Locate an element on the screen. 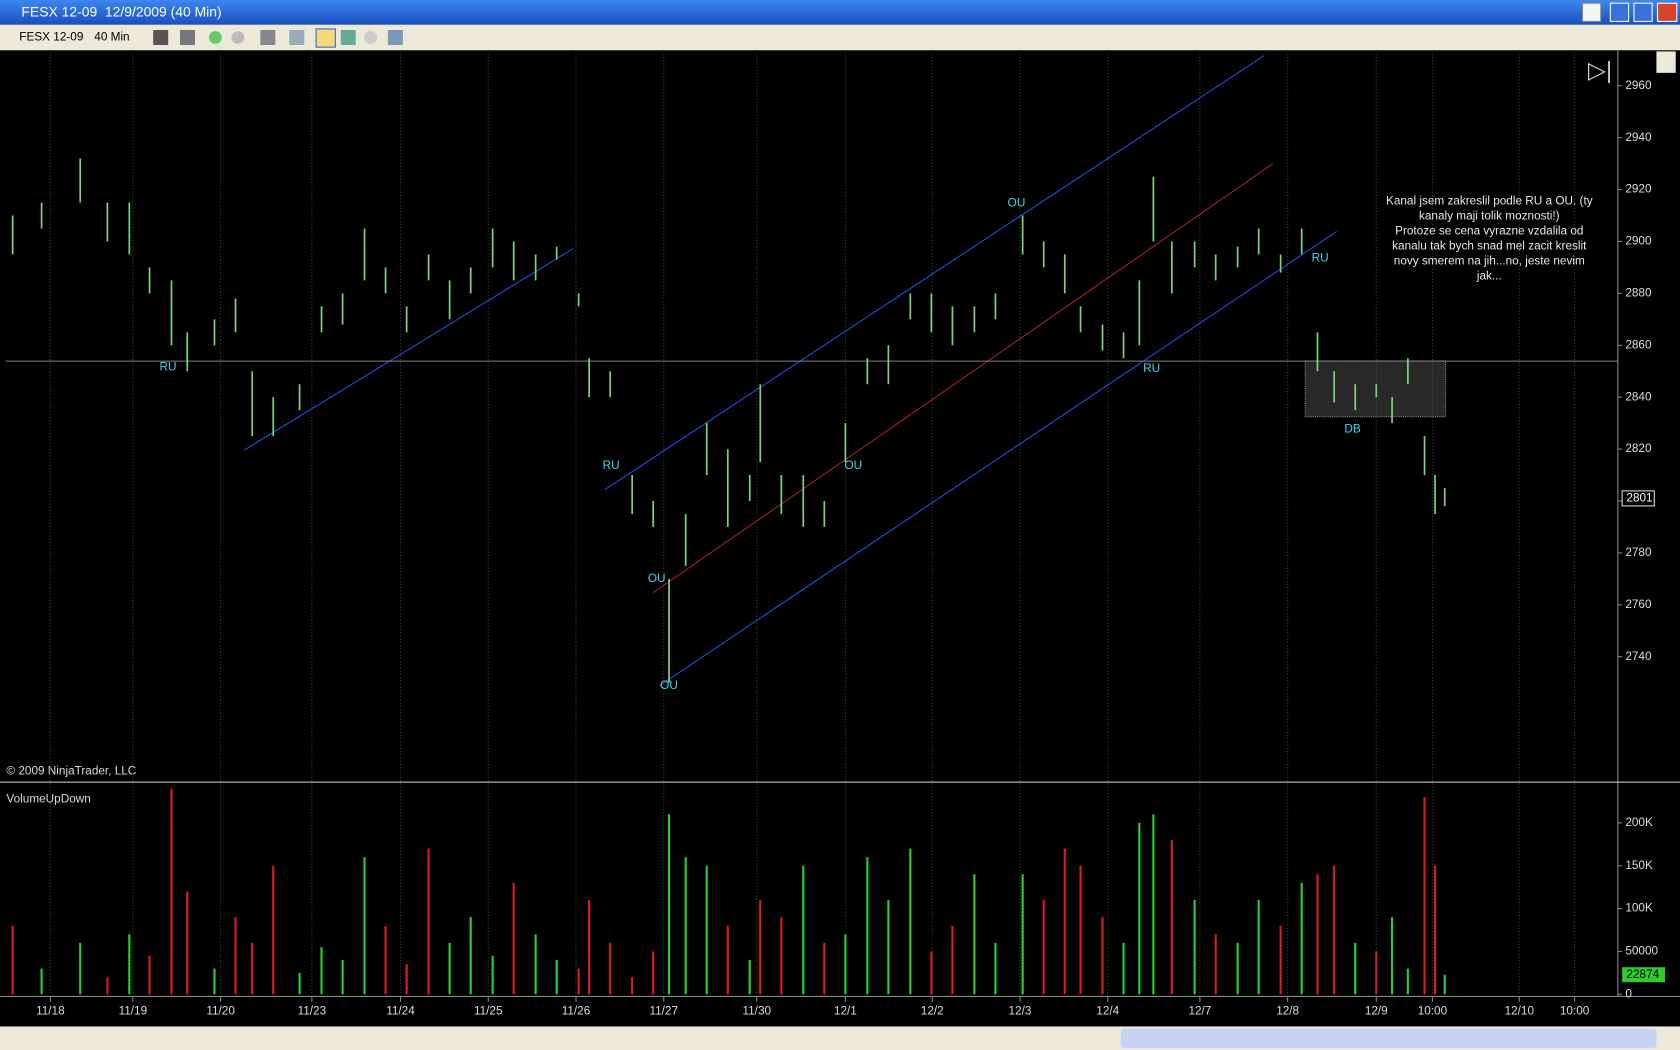  x-tick-label: 11/26 is located at coordinates (576, 1011).